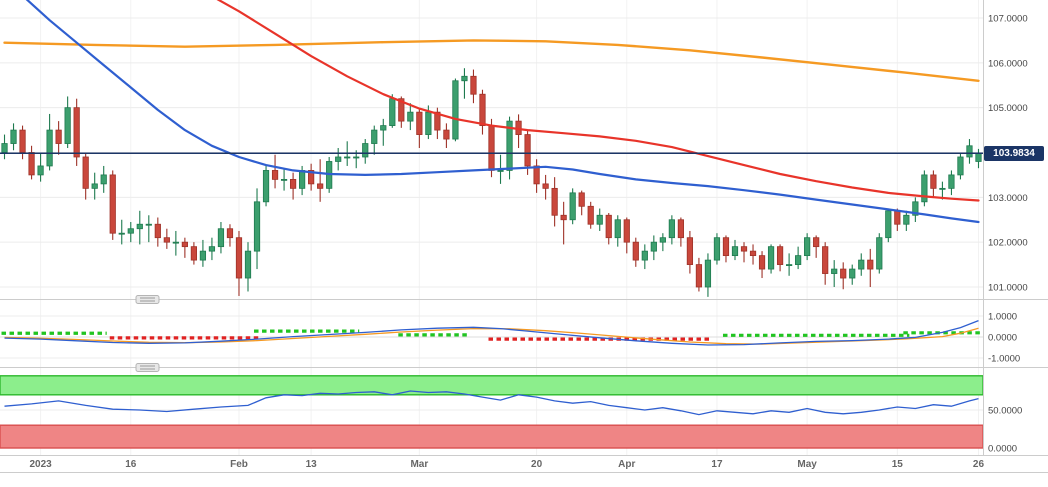 The image size is (1048, 487). Describe the element at coordinates (979, 464) in the screenshot. I see `x-axis-tick-label: 26` at that location.